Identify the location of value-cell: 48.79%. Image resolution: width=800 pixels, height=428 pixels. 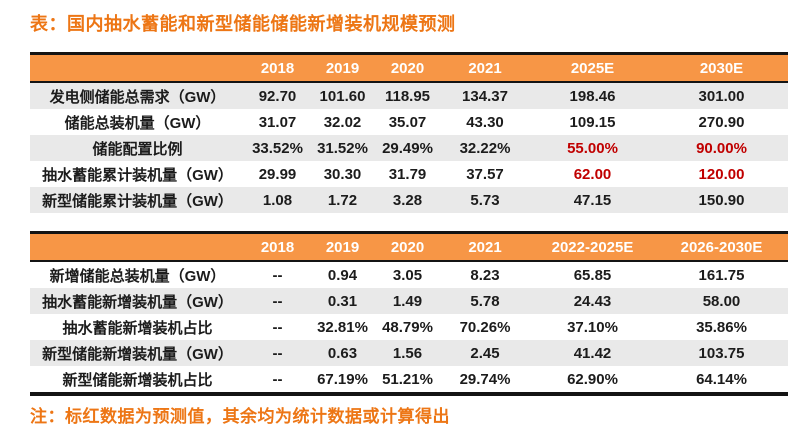
(407, 327).